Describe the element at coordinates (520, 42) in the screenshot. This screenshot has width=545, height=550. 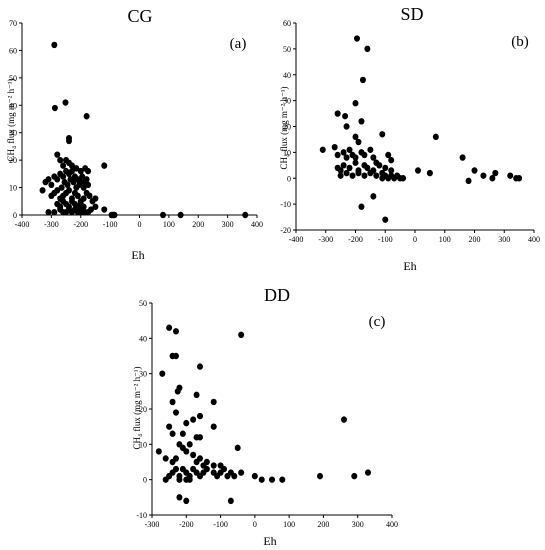
I see `panel-label: (b)` at that location.